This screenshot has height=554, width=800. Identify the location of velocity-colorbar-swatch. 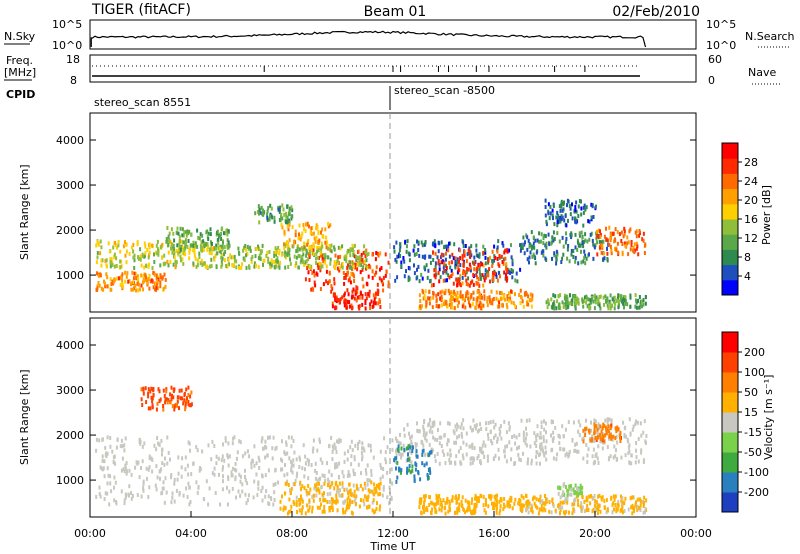
(730, 502).